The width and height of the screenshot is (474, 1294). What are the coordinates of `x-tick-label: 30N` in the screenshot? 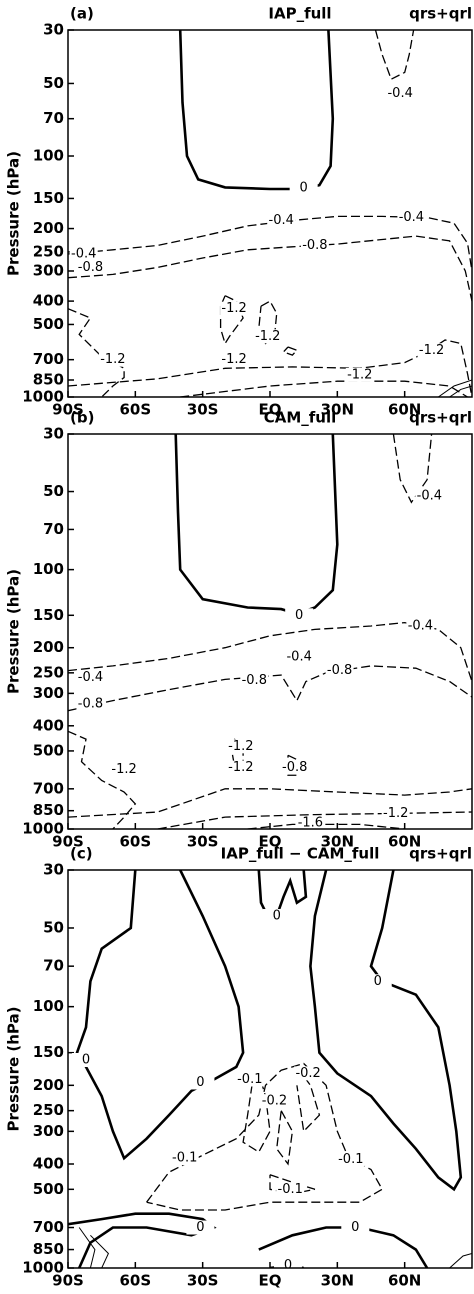 It's located at (337, 842).